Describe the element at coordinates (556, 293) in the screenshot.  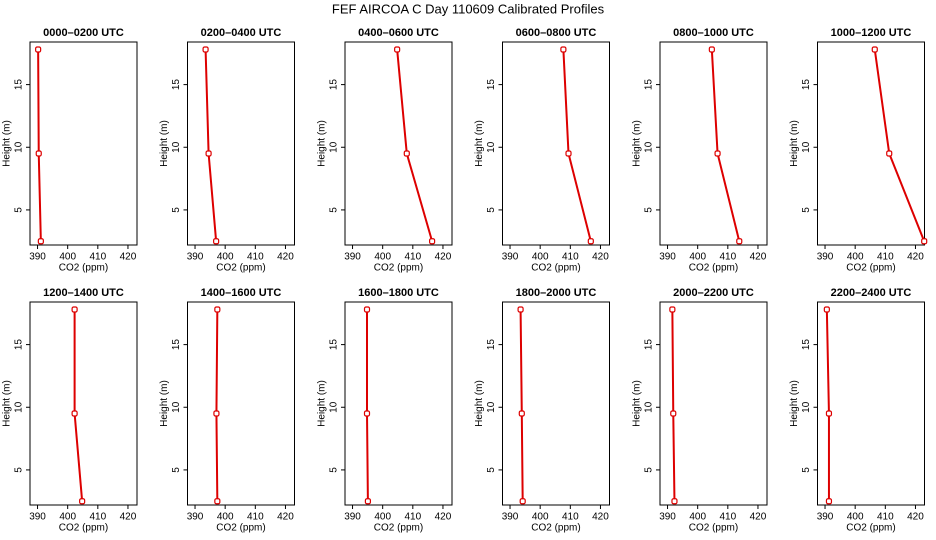
I see `panel-title: 1800–2000 UTC` at that location.